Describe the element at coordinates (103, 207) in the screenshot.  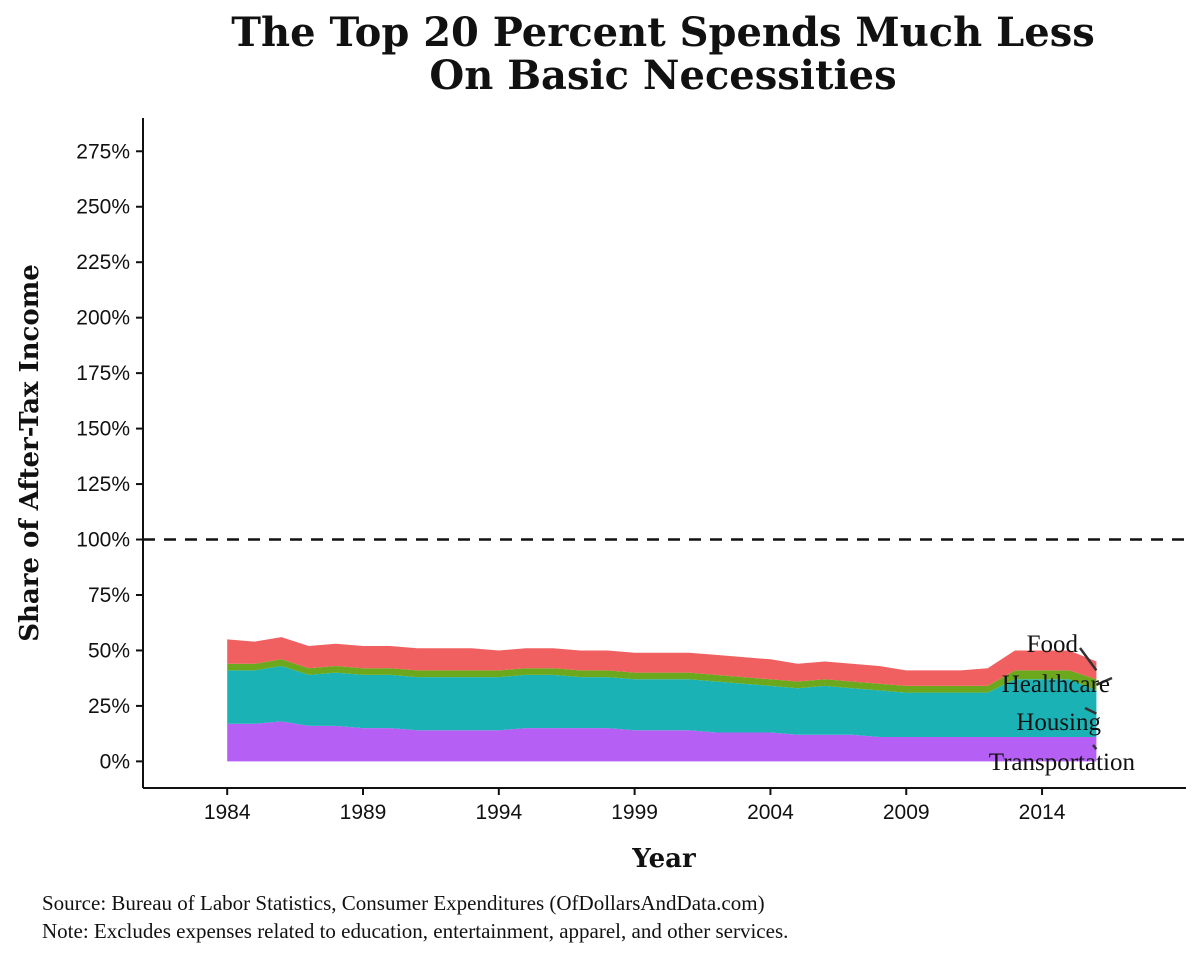
I see `y-tick-label: 250%` at that location.